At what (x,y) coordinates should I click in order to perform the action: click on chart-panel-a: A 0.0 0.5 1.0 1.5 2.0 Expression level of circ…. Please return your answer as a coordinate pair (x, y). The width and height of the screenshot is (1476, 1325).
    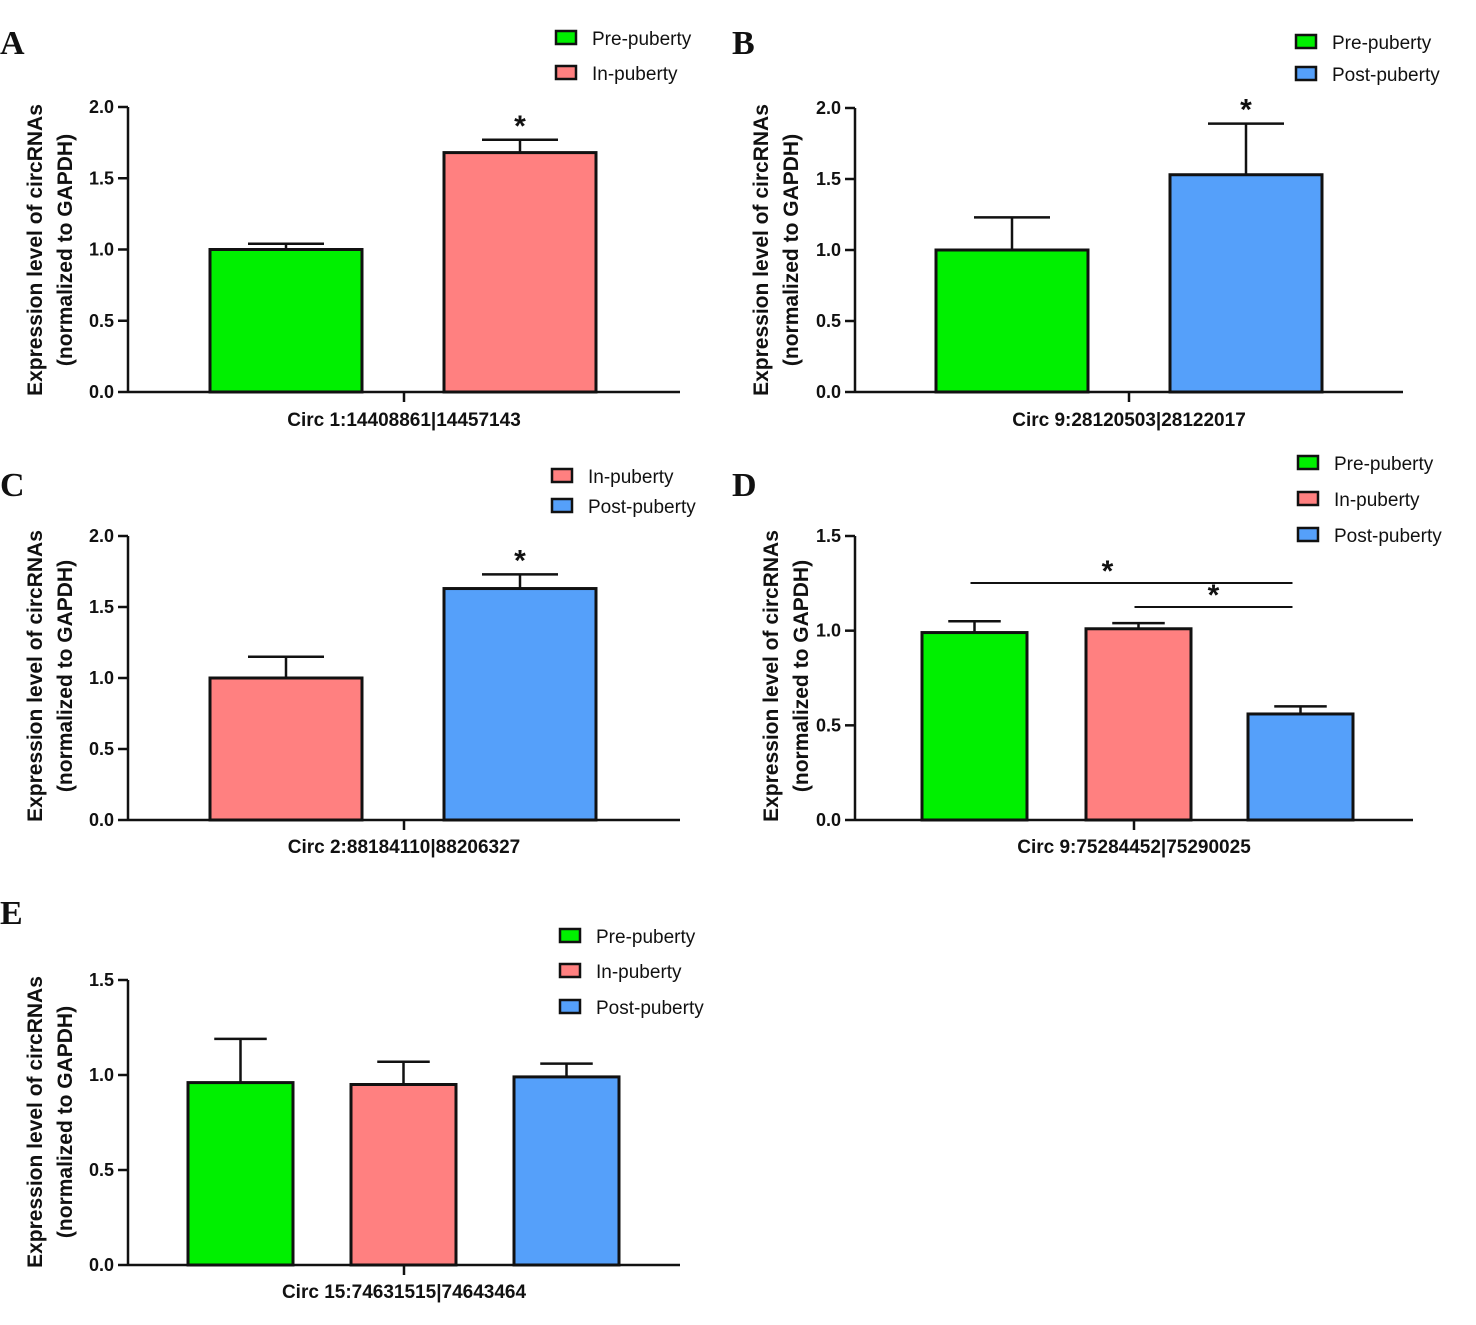
    Looking at the image, I should click on (346, 228).